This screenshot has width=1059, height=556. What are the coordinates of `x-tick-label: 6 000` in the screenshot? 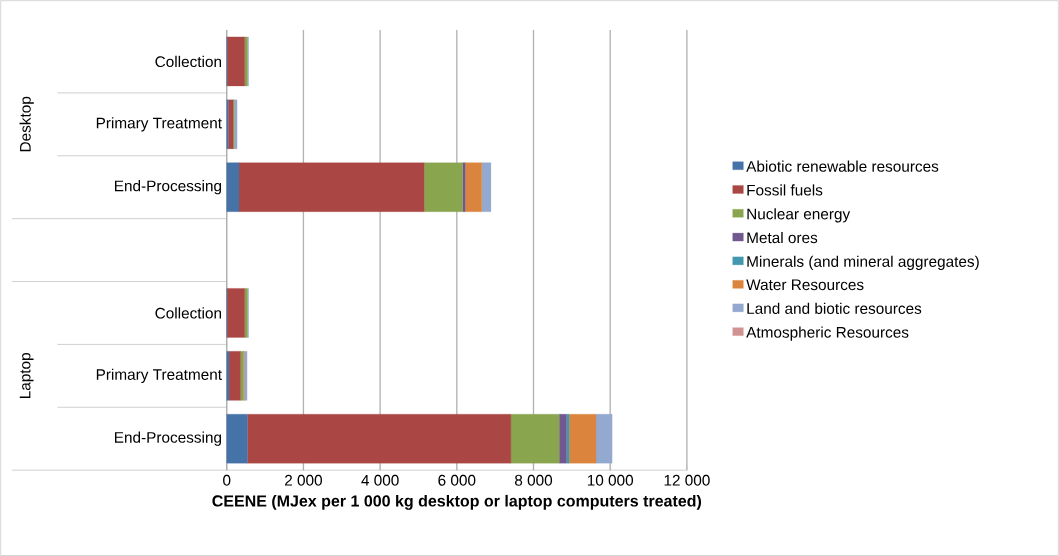 It's located at (457, 480).